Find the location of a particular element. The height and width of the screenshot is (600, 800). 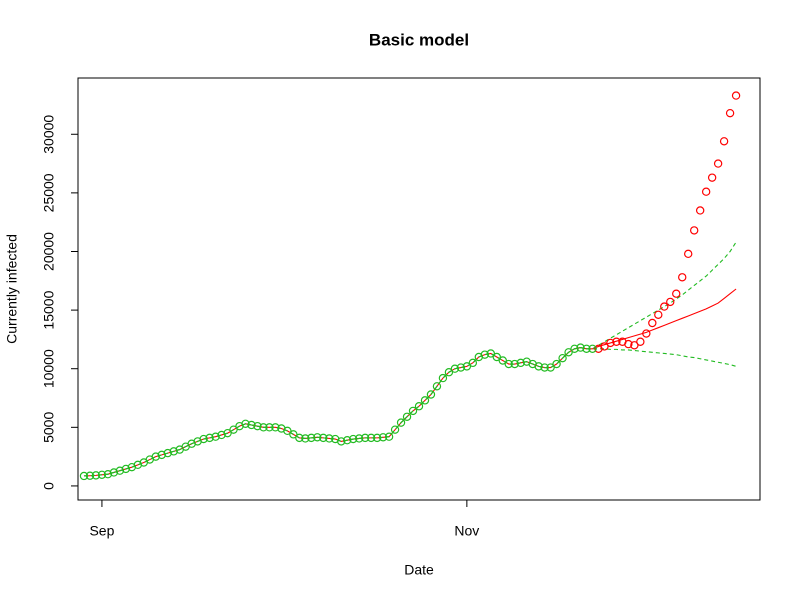

y-tick-label: 25000 is located at coordinates (49, 192).